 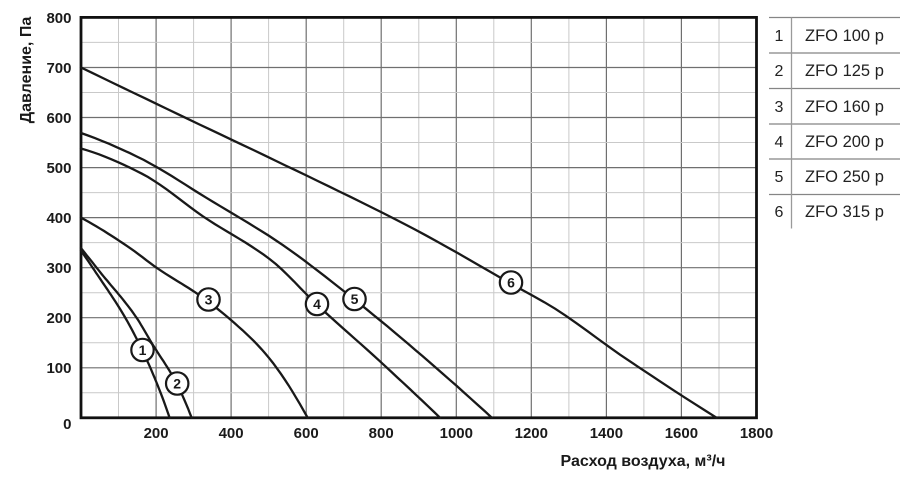 What do you see at coordinates (67, 424) in the screenshot?
I see `svg-text: 0` at bounding box center [67, 424].